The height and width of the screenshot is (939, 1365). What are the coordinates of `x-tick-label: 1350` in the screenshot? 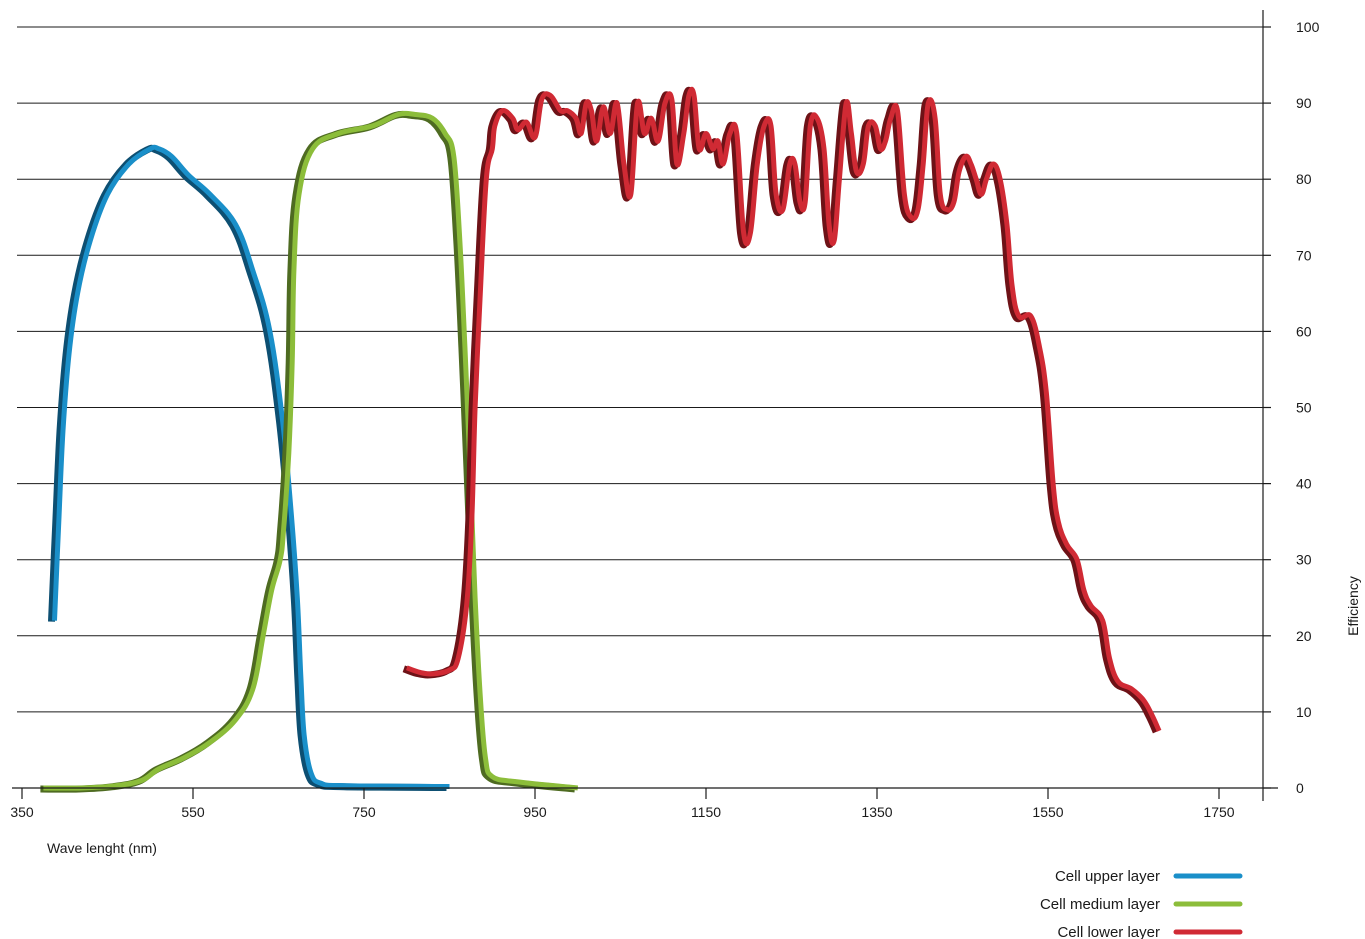 It's located at (876, 812).